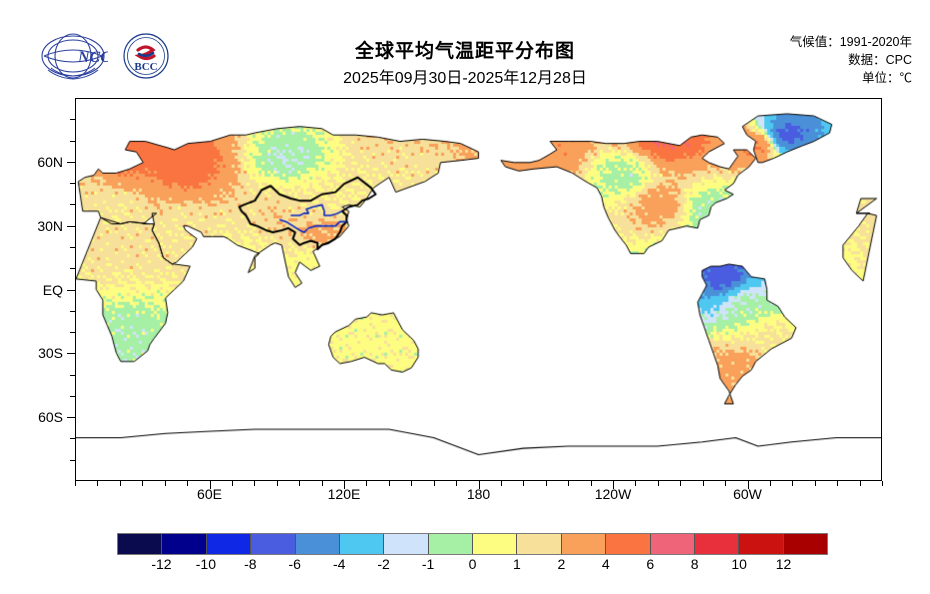  Describe the element at coordinates (694, 564) in the screenshot. I see `colorbar-tick-8: 8` at that location.